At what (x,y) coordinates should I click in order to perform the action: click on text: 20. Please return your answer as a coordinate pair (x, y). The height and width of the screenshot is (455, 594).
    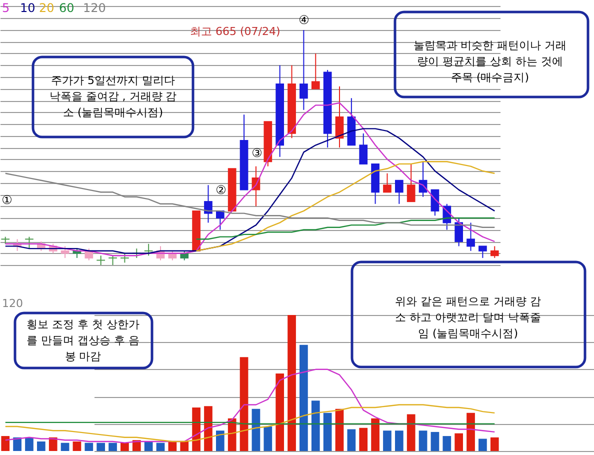
    Looking at the image, I should click on (46, 8).